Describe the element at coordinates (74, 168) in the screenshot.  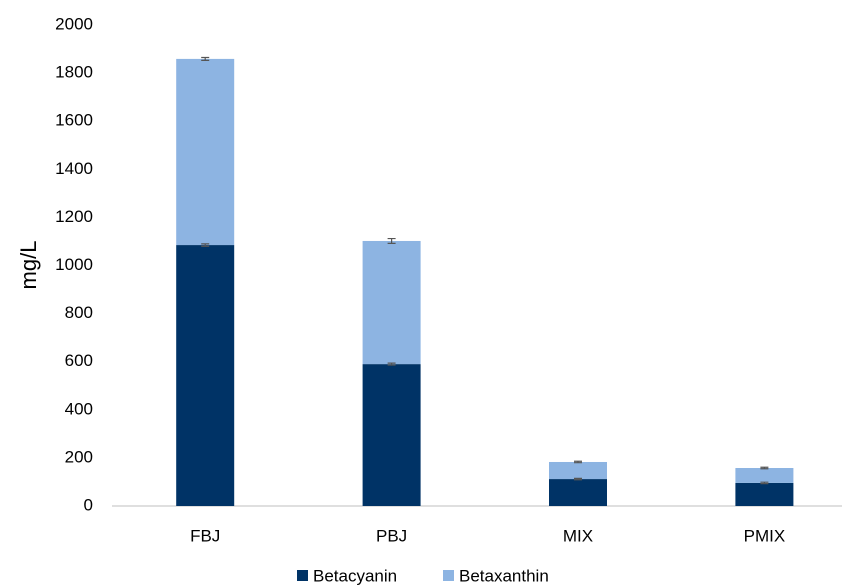
I see `y-tick-label: 1400` at that location.